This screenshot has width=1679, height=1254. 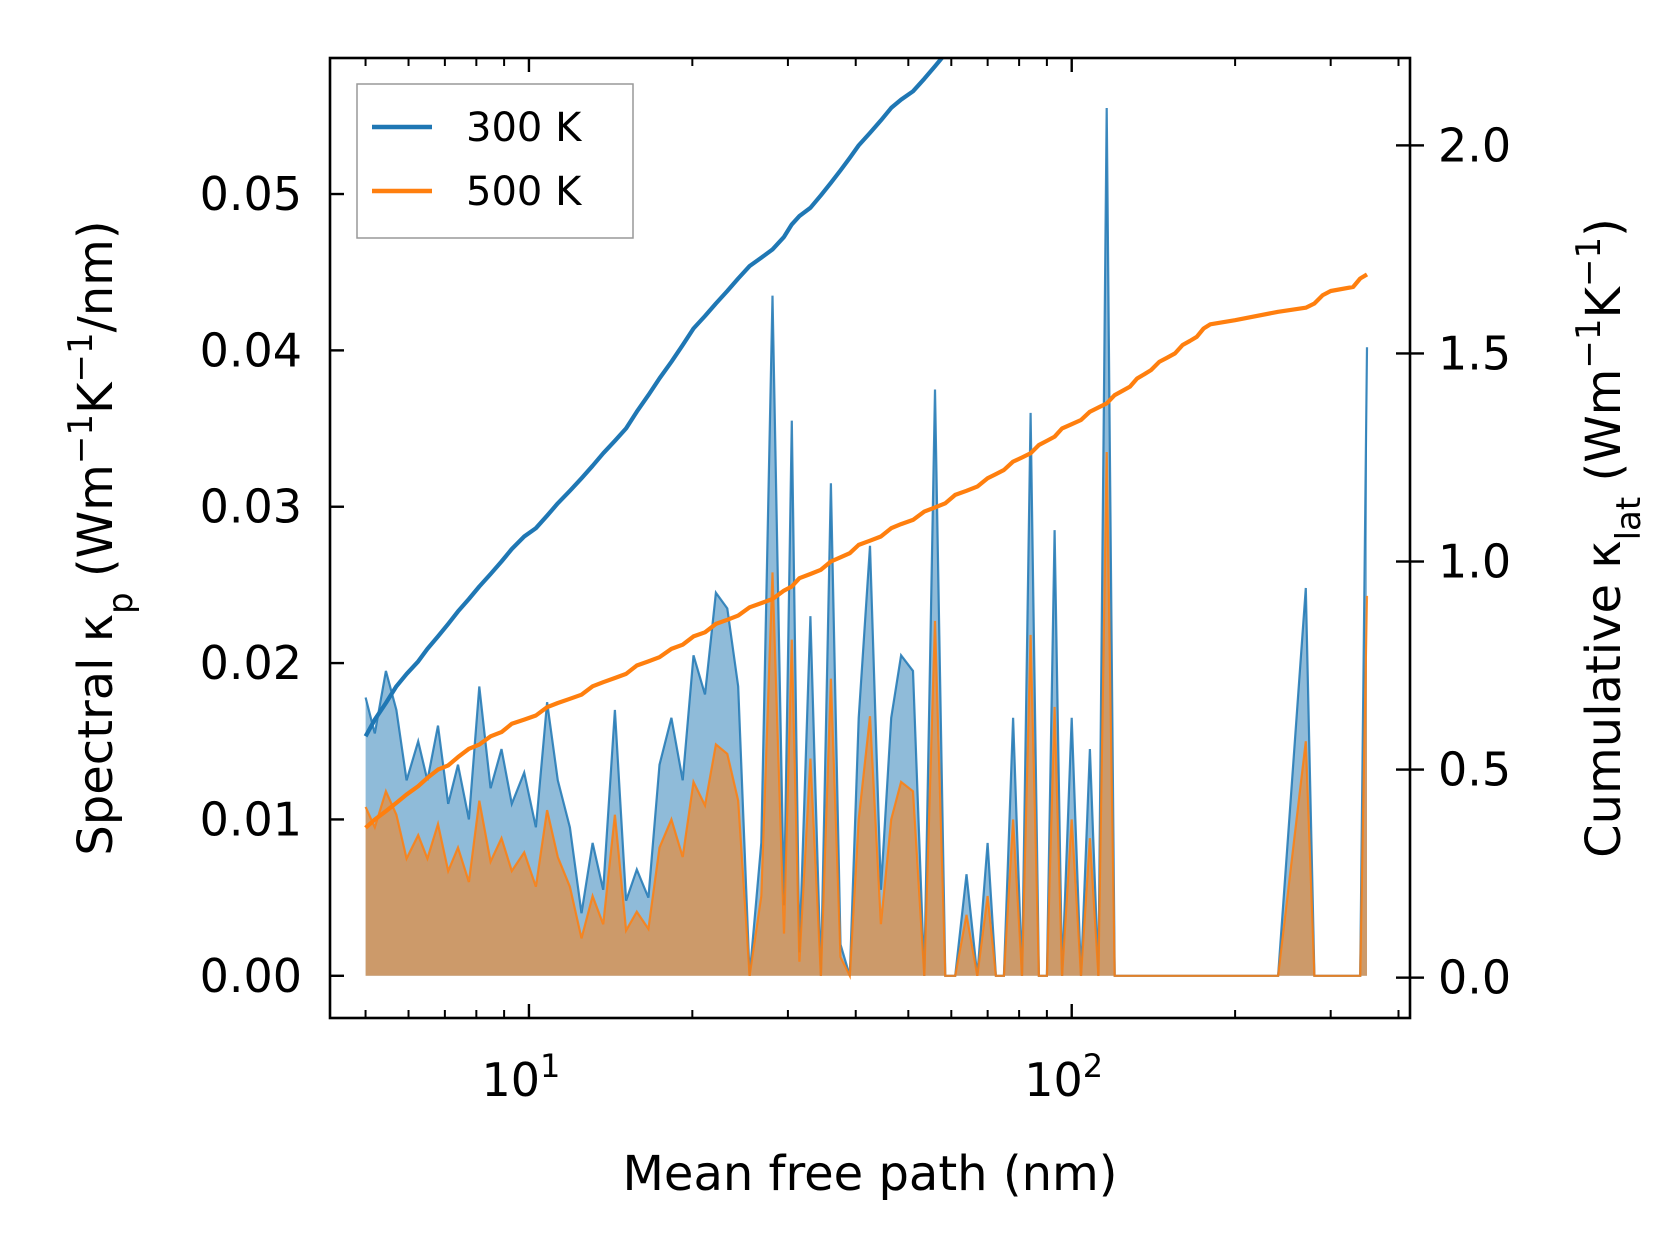 What do you see at coordinates (251, 194) in the screenshot?
I see `y-left-tick-label: 0.05` at bounding box center [251, 194].